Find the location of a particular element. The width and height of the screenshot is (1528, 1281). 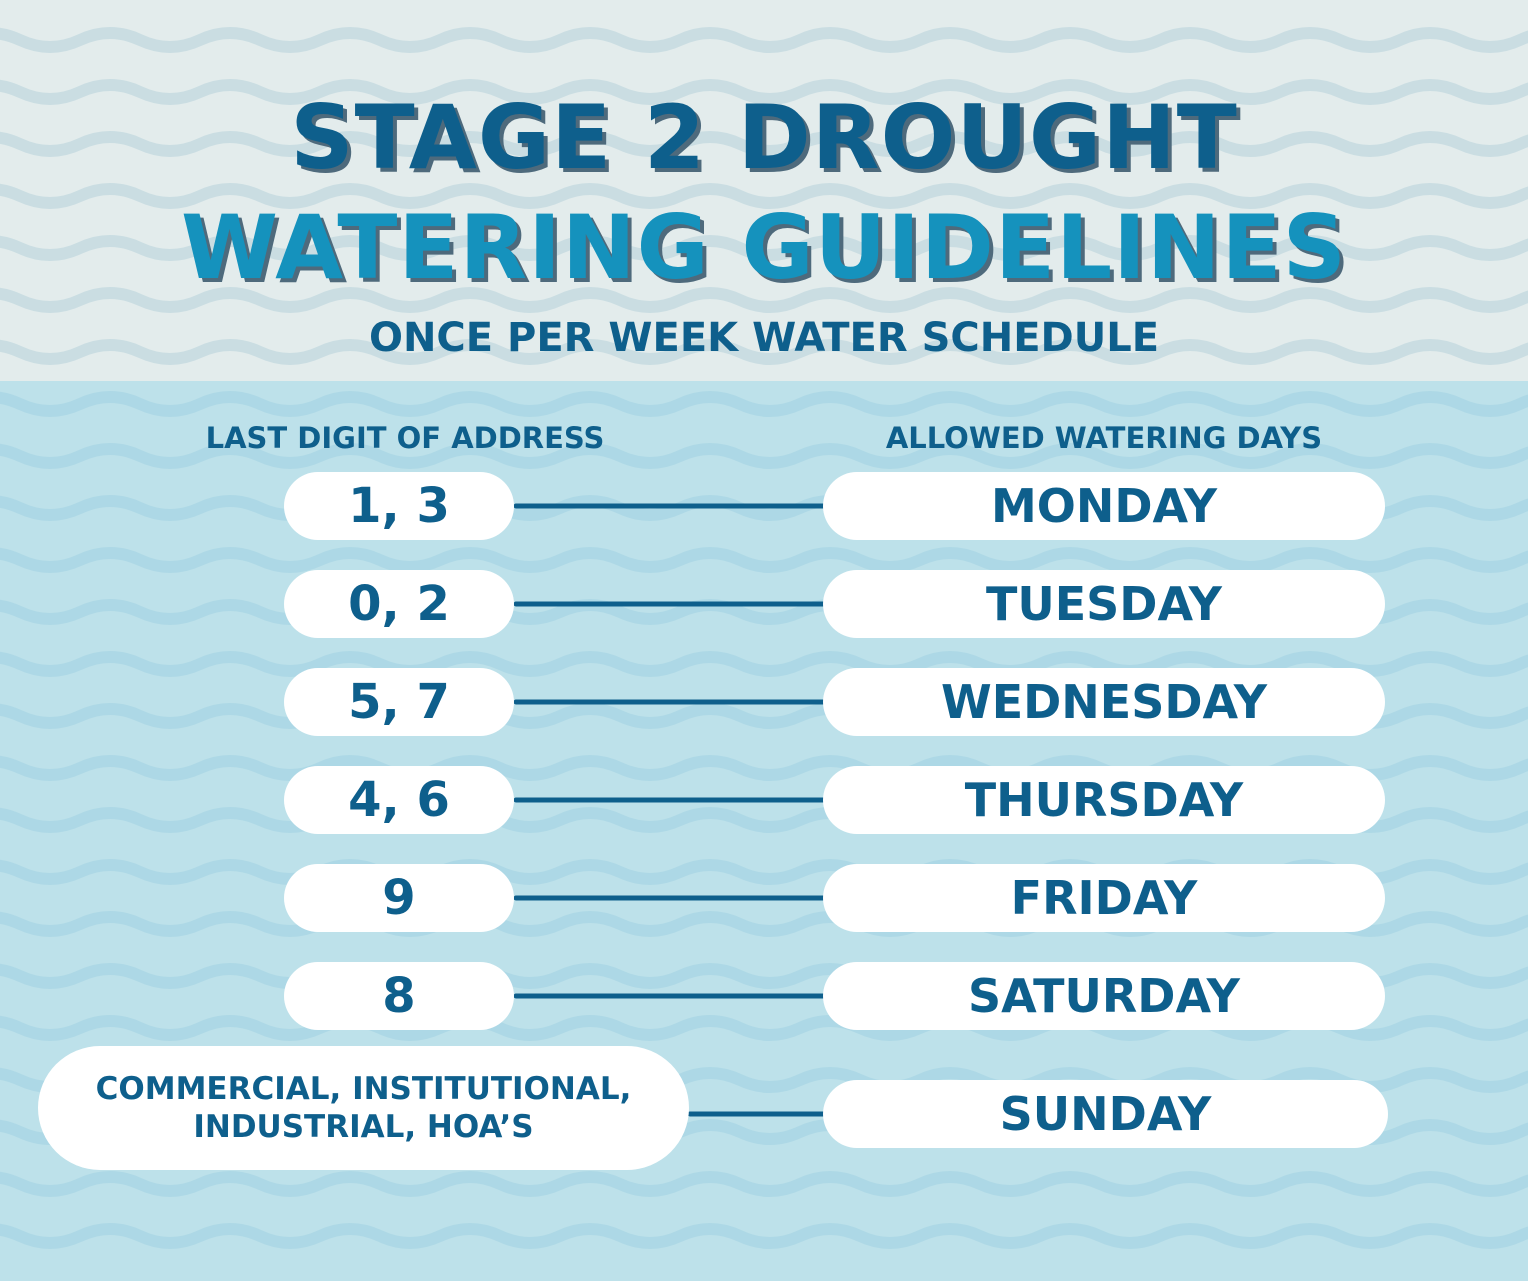

title-line-2: WATERING GUIDELINES is located at coordinates (764, 247).